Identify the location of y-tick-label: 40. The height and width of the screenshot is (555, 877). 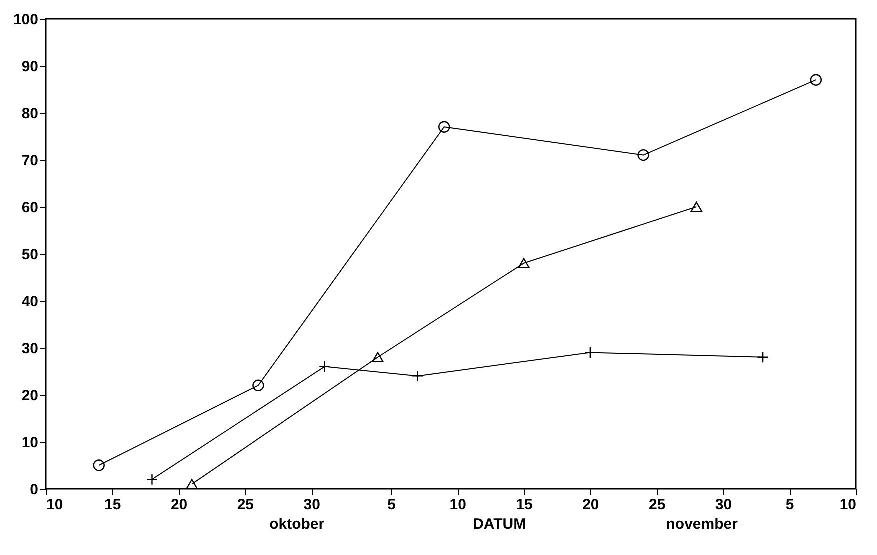
(30, 302).